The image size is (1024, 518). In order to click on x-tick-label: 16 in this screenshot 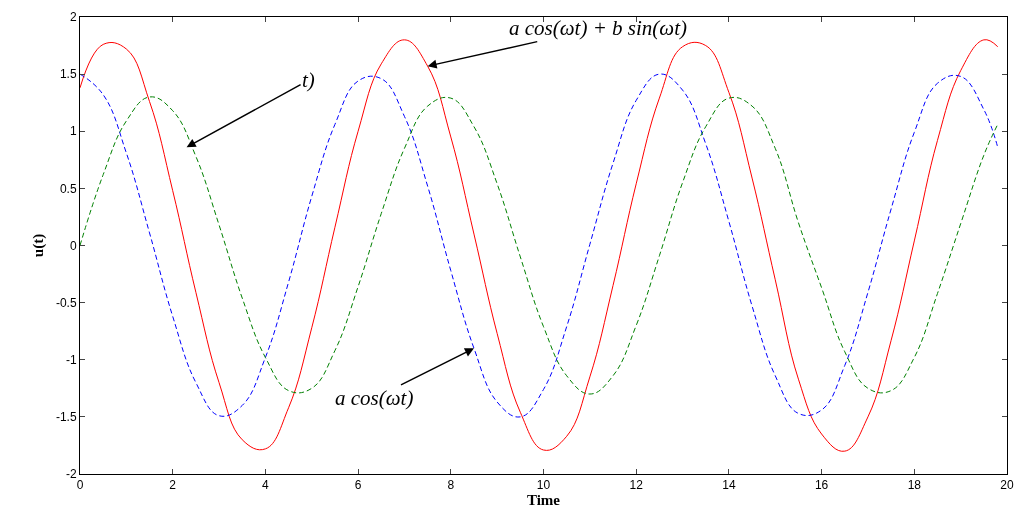, I will do `click(821, 485)`.